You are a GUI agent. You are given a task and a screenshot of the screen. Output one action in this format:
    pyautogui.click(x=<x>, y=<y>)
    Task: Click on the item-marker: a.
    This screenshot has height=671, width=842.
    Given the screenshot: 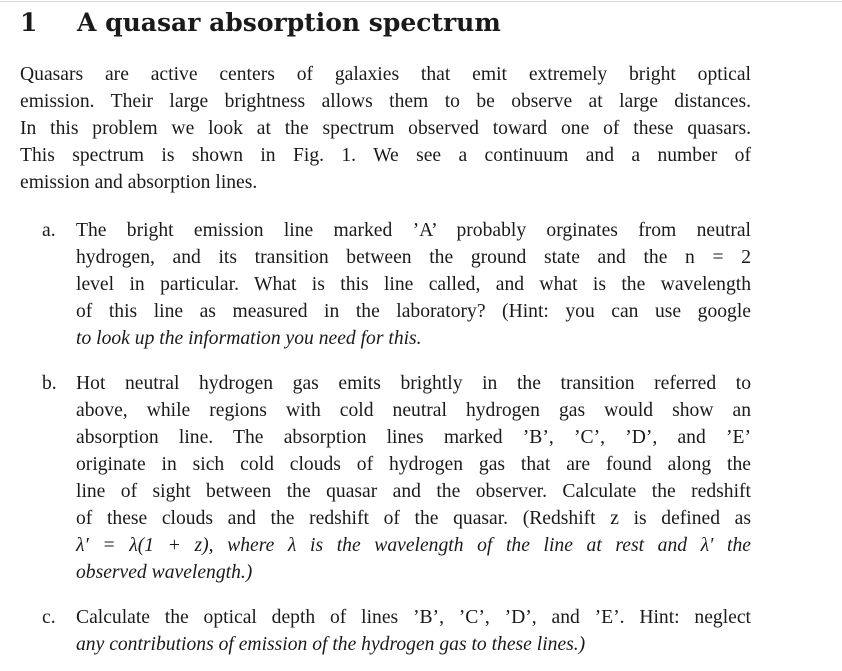 What is the action you would take?
    pyautogui.click(x=49, y=230)
    